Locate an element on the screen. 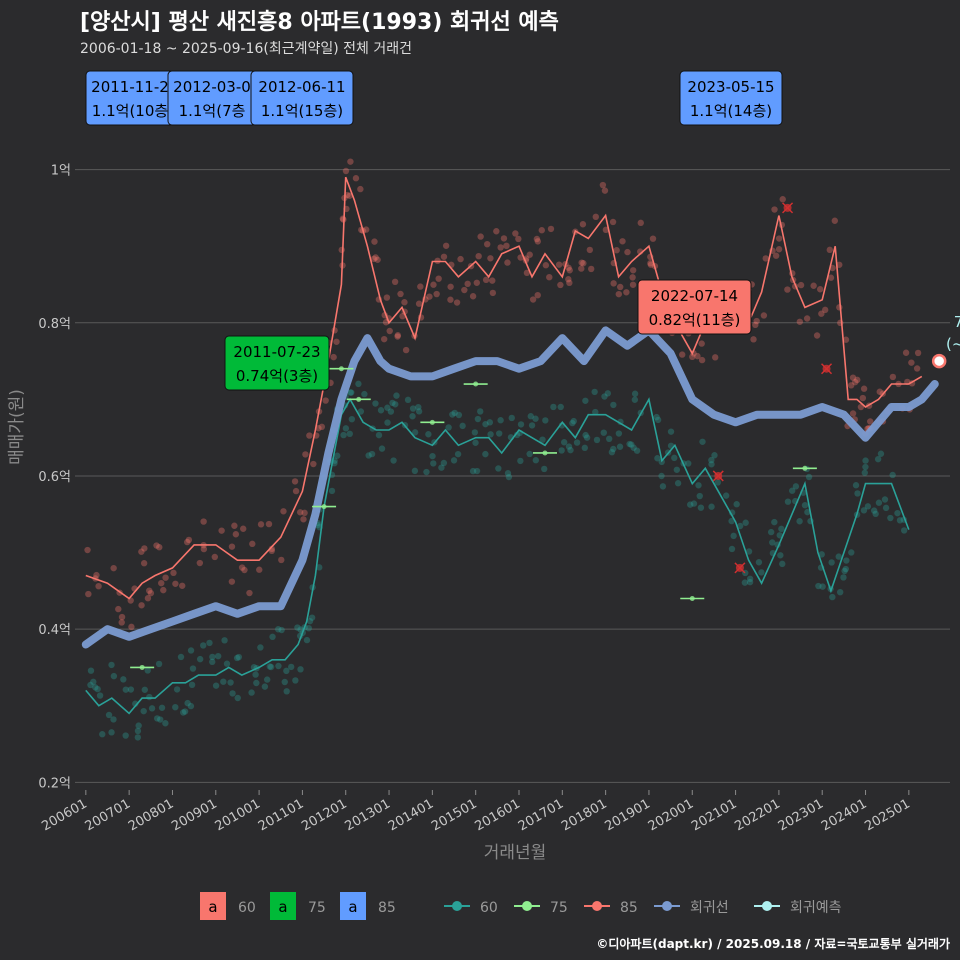 The width and height of the screenshot is (960, 960). annotation-bg is located at coordinates (302, 98).